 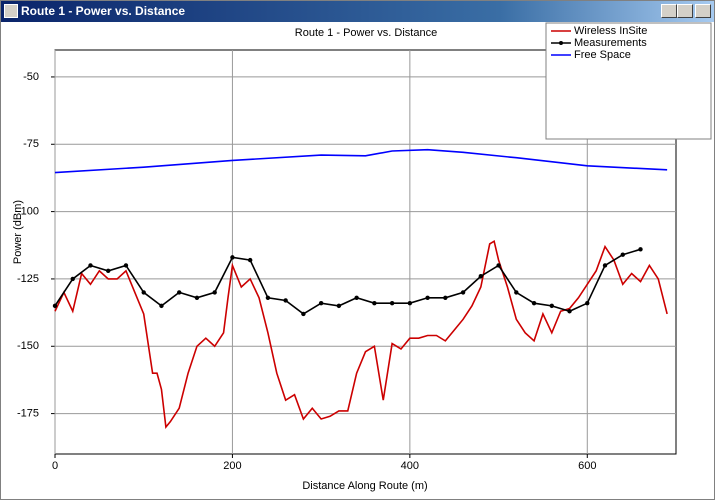 What do you see at coordinates (232, 466) in the screenshot?
I see `x-tick-label: 200` at bounding box center [232, 466].